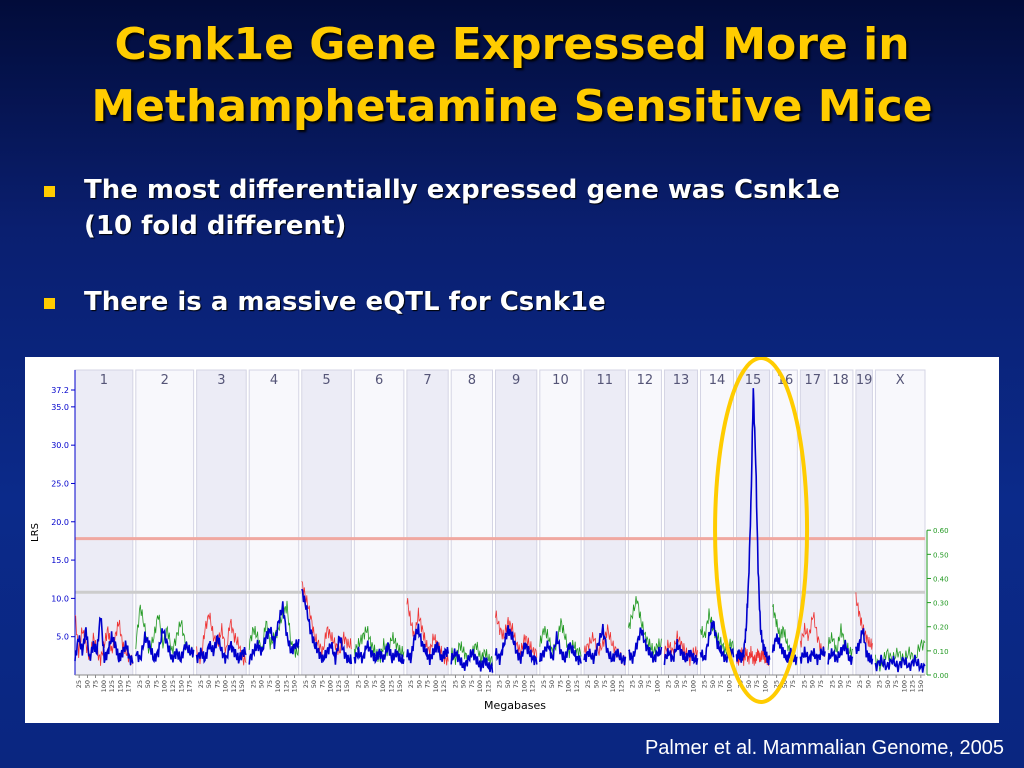 This screenshot has width=1024, height=768. What do you see at coordinates (717, 380) in the screenshot?
I see `chromosome-label: 14` at bounding box center [717, 380].